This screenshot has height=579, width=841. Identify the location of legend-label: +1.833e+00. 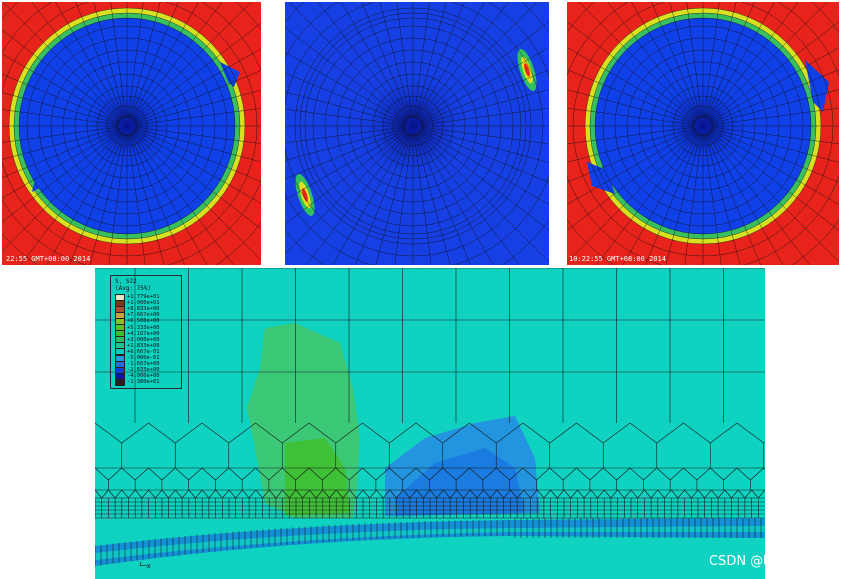
(143, 345).